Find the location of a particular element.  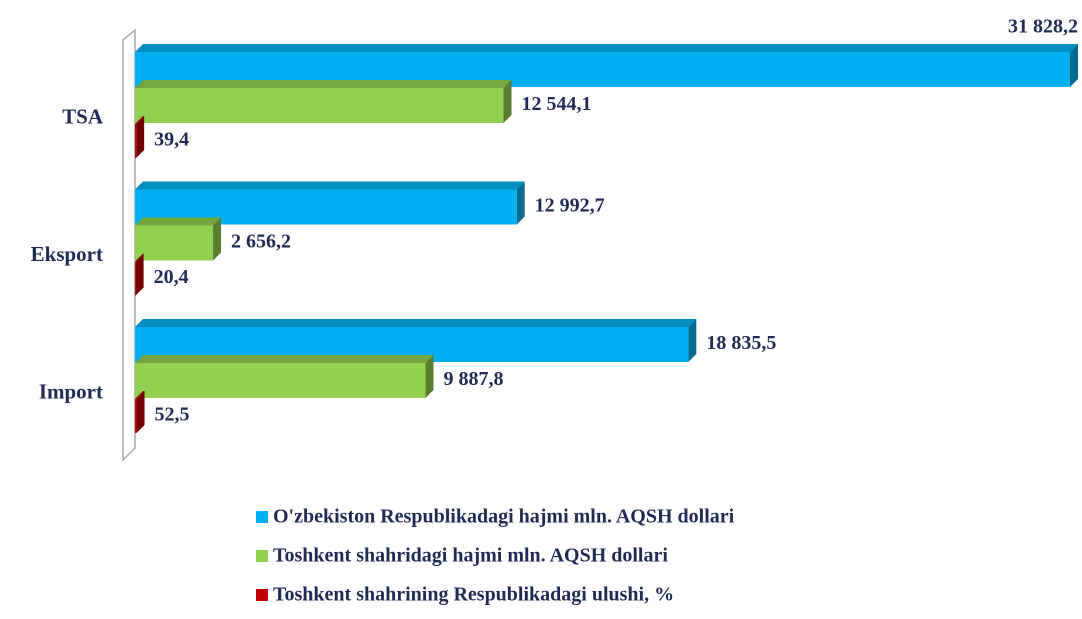

value-label: 9 887,8 is located at coordinates (473, 379).